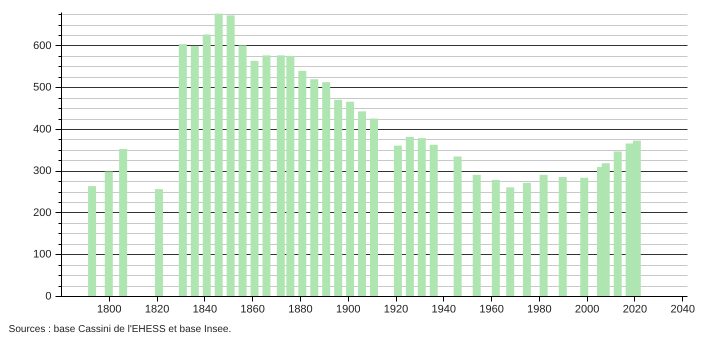 This screenshot has width=710, height=340. Describe the element at coordinates (300, 310) in the screenshot. I see `x-tick-label: 1880` at that location.